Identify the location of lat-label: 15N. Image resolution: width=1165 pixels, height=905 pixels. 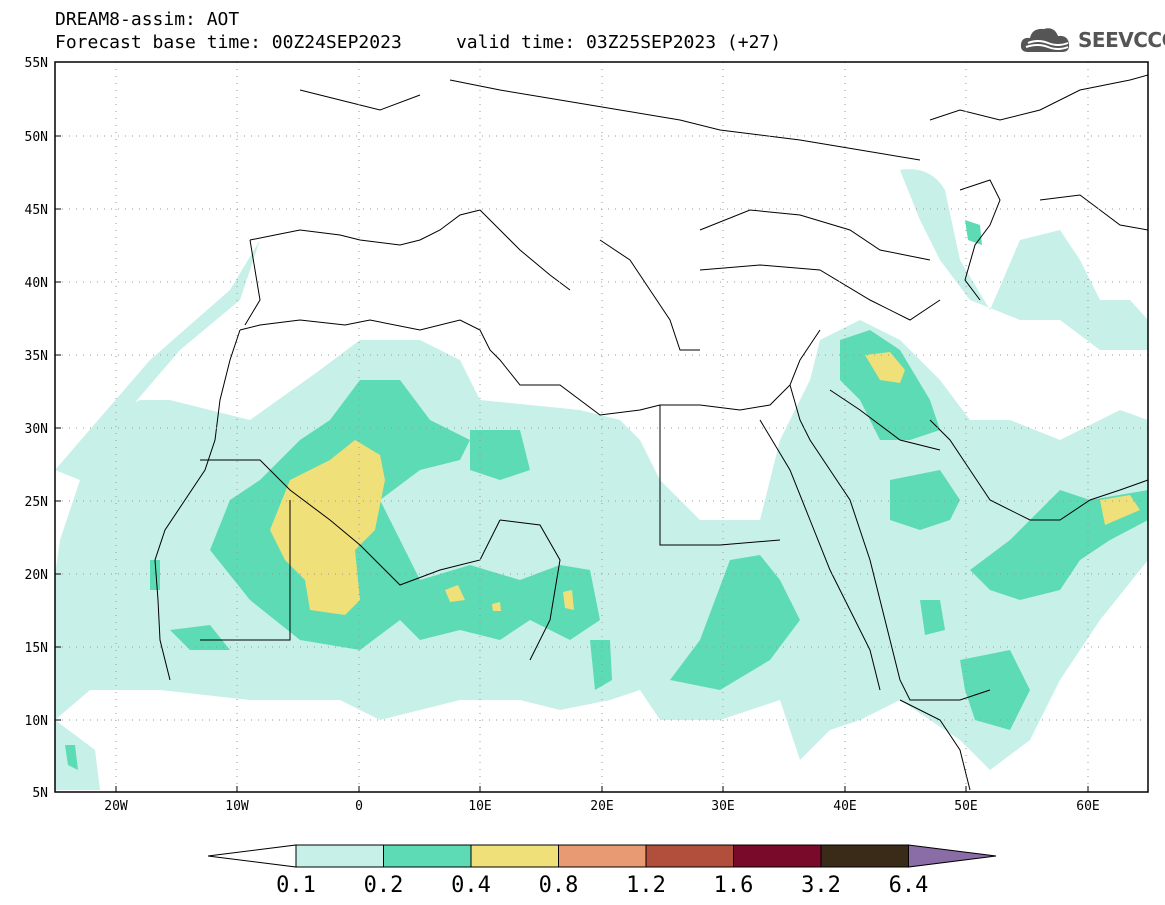
(36, 648).